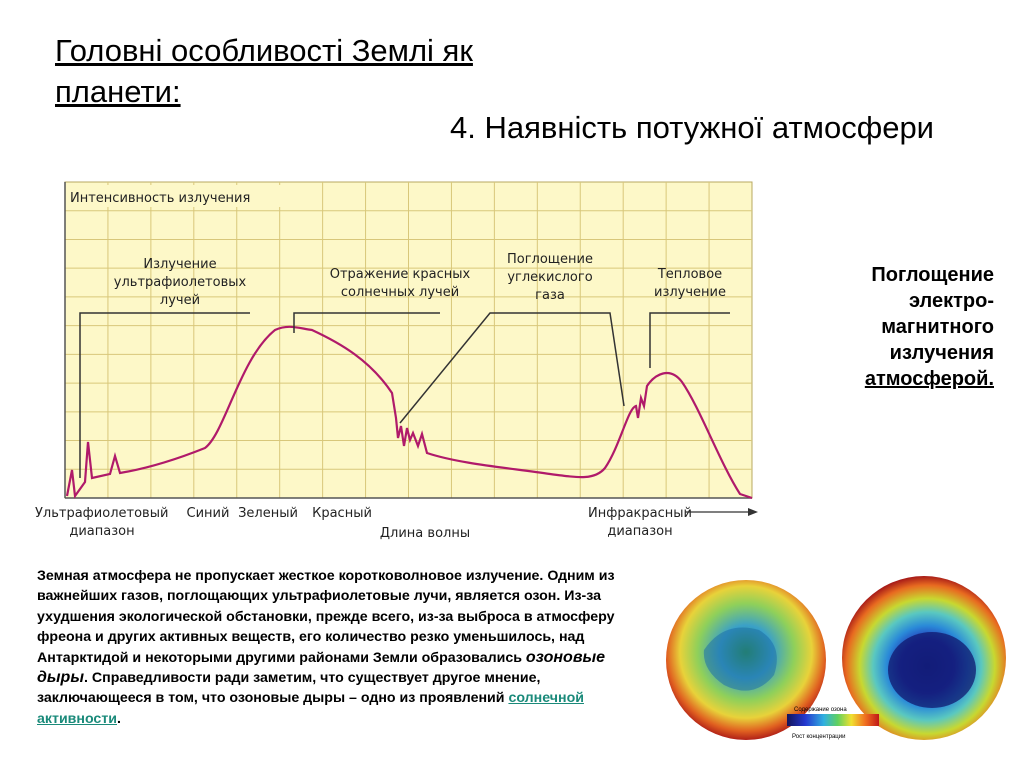  Describe the element at coordinates (941, 353) in the screenshot. I see `side-note-line: излучения` at that location.